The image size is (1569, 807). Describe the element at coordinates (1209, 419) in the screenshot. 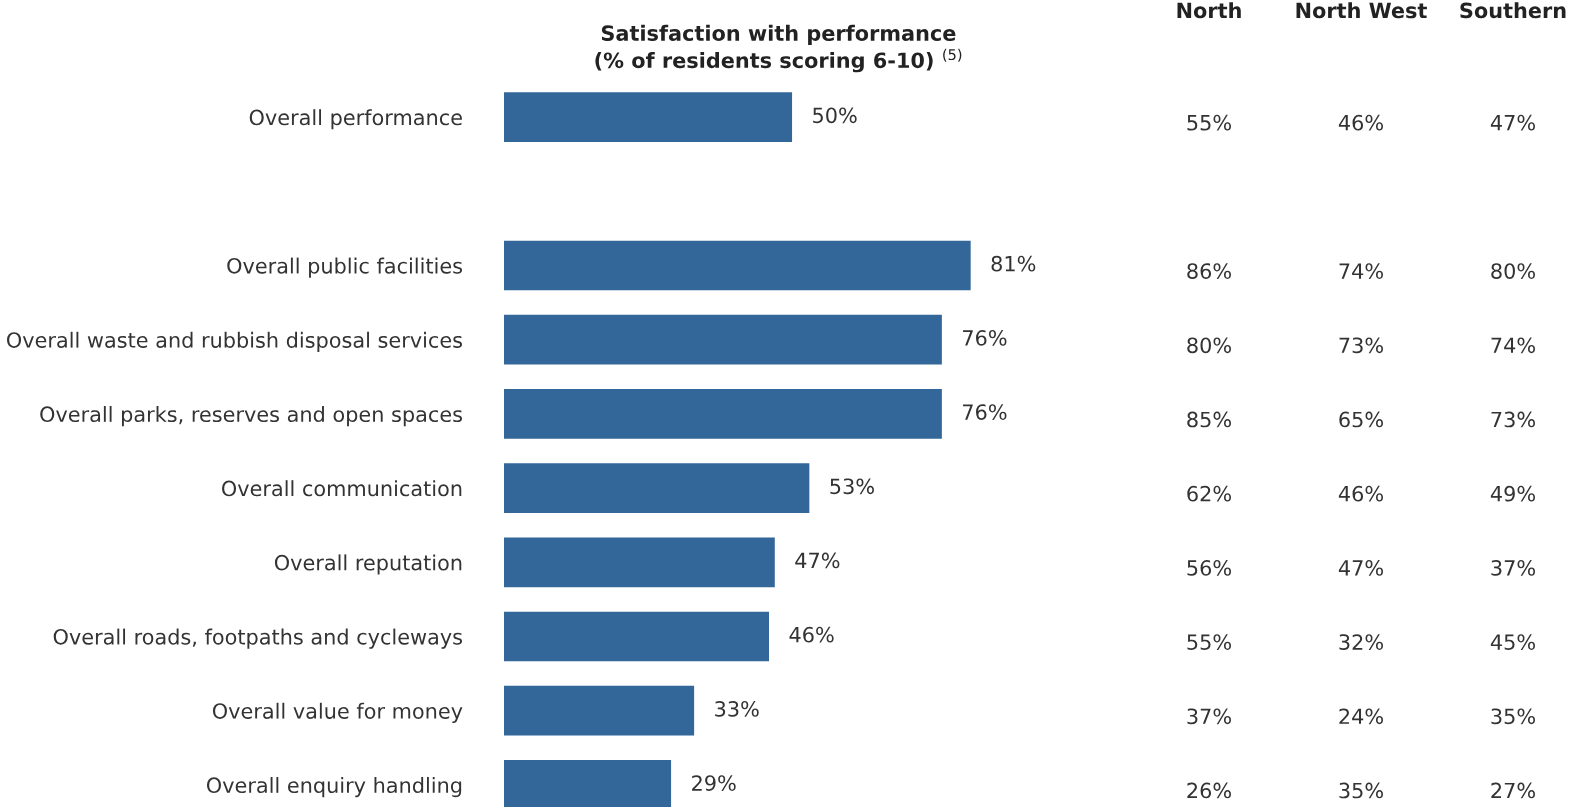

I see `text: 85%` at that location.